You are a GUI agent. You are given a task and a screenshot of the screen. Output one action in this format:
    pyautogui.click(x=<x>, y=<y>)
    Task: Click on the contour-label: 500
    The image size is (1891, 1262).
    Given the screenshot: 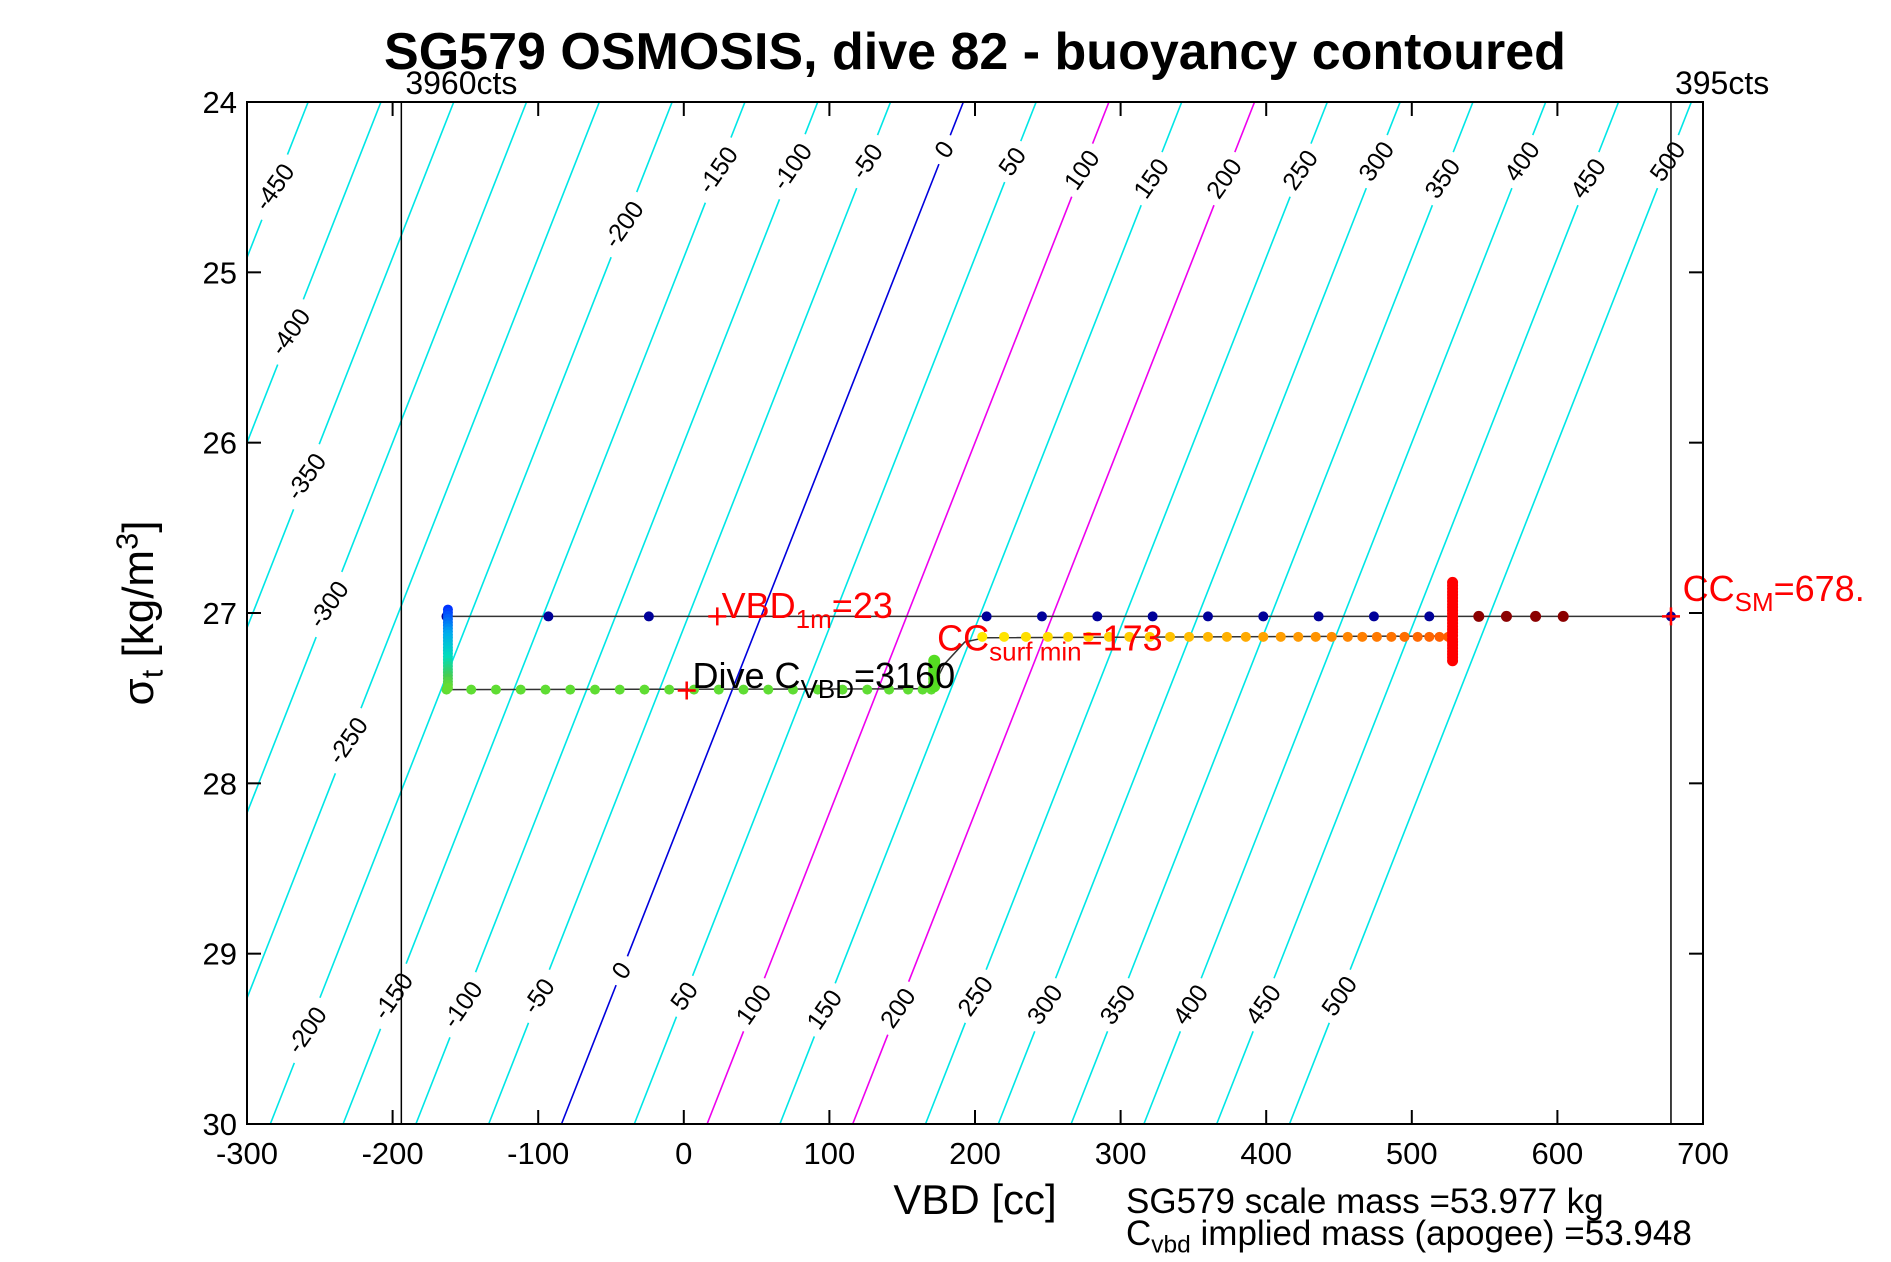 What is the action you would take?
    pyautogui.click(x=1667, y=161)
    